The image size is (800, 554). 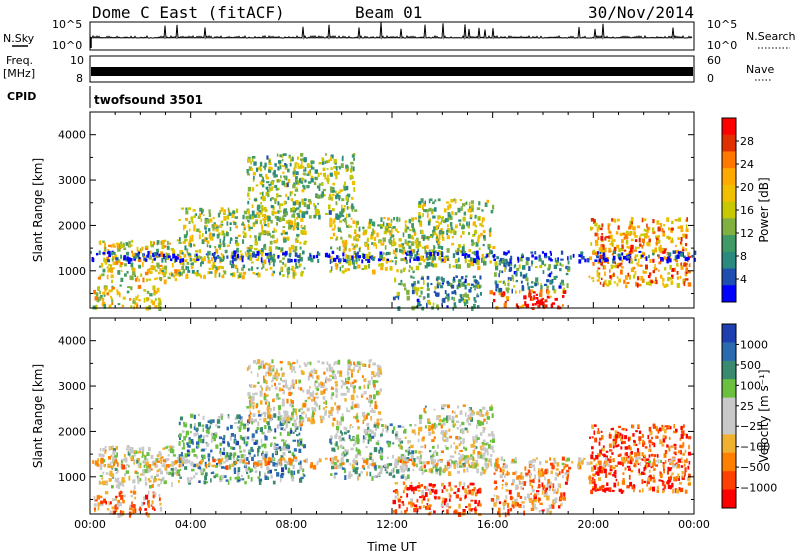 I want to click on echo-region, so click(x=139, y=262).